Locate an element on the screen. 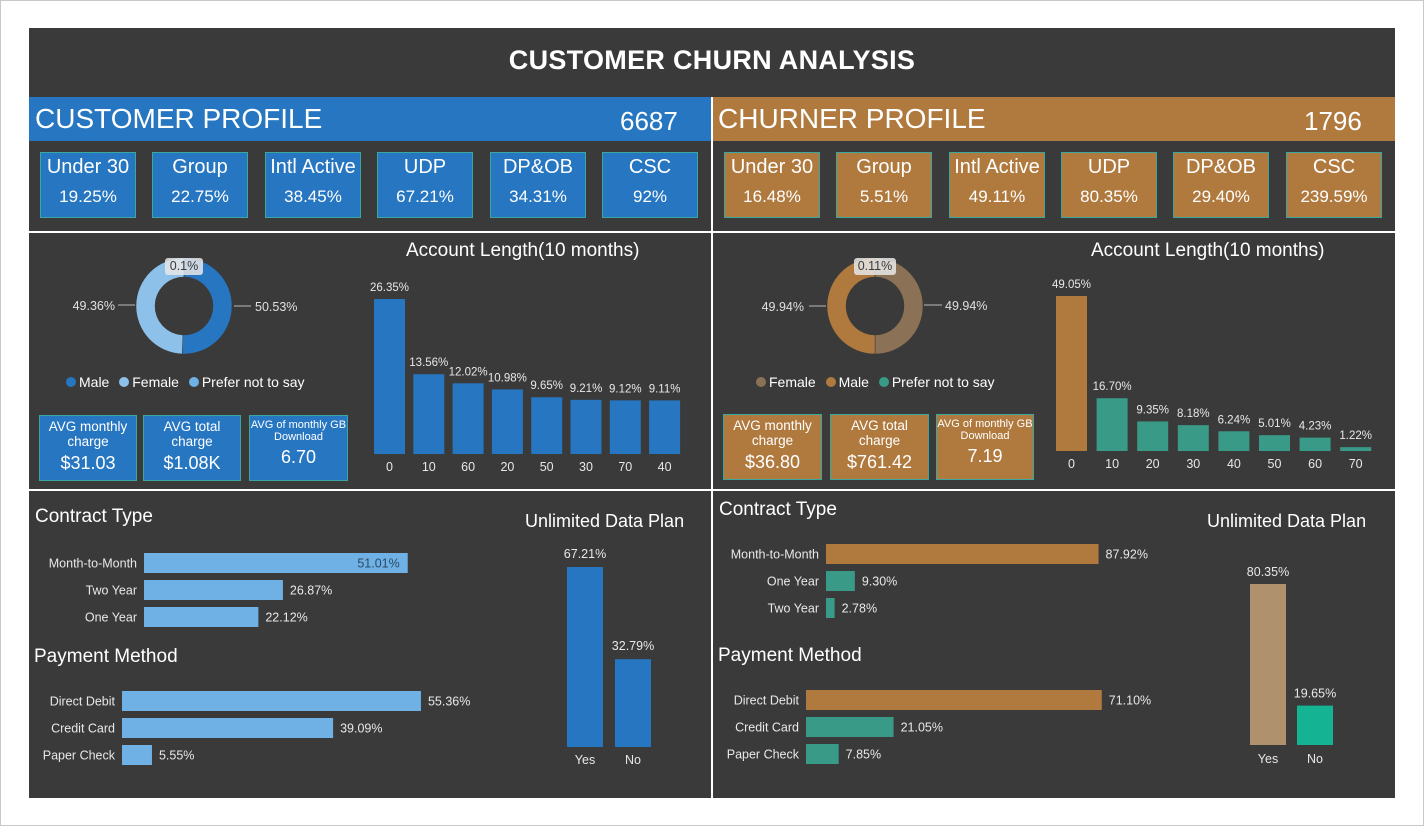  x-tick-label: 30 is located at coordinates (1193, 464).